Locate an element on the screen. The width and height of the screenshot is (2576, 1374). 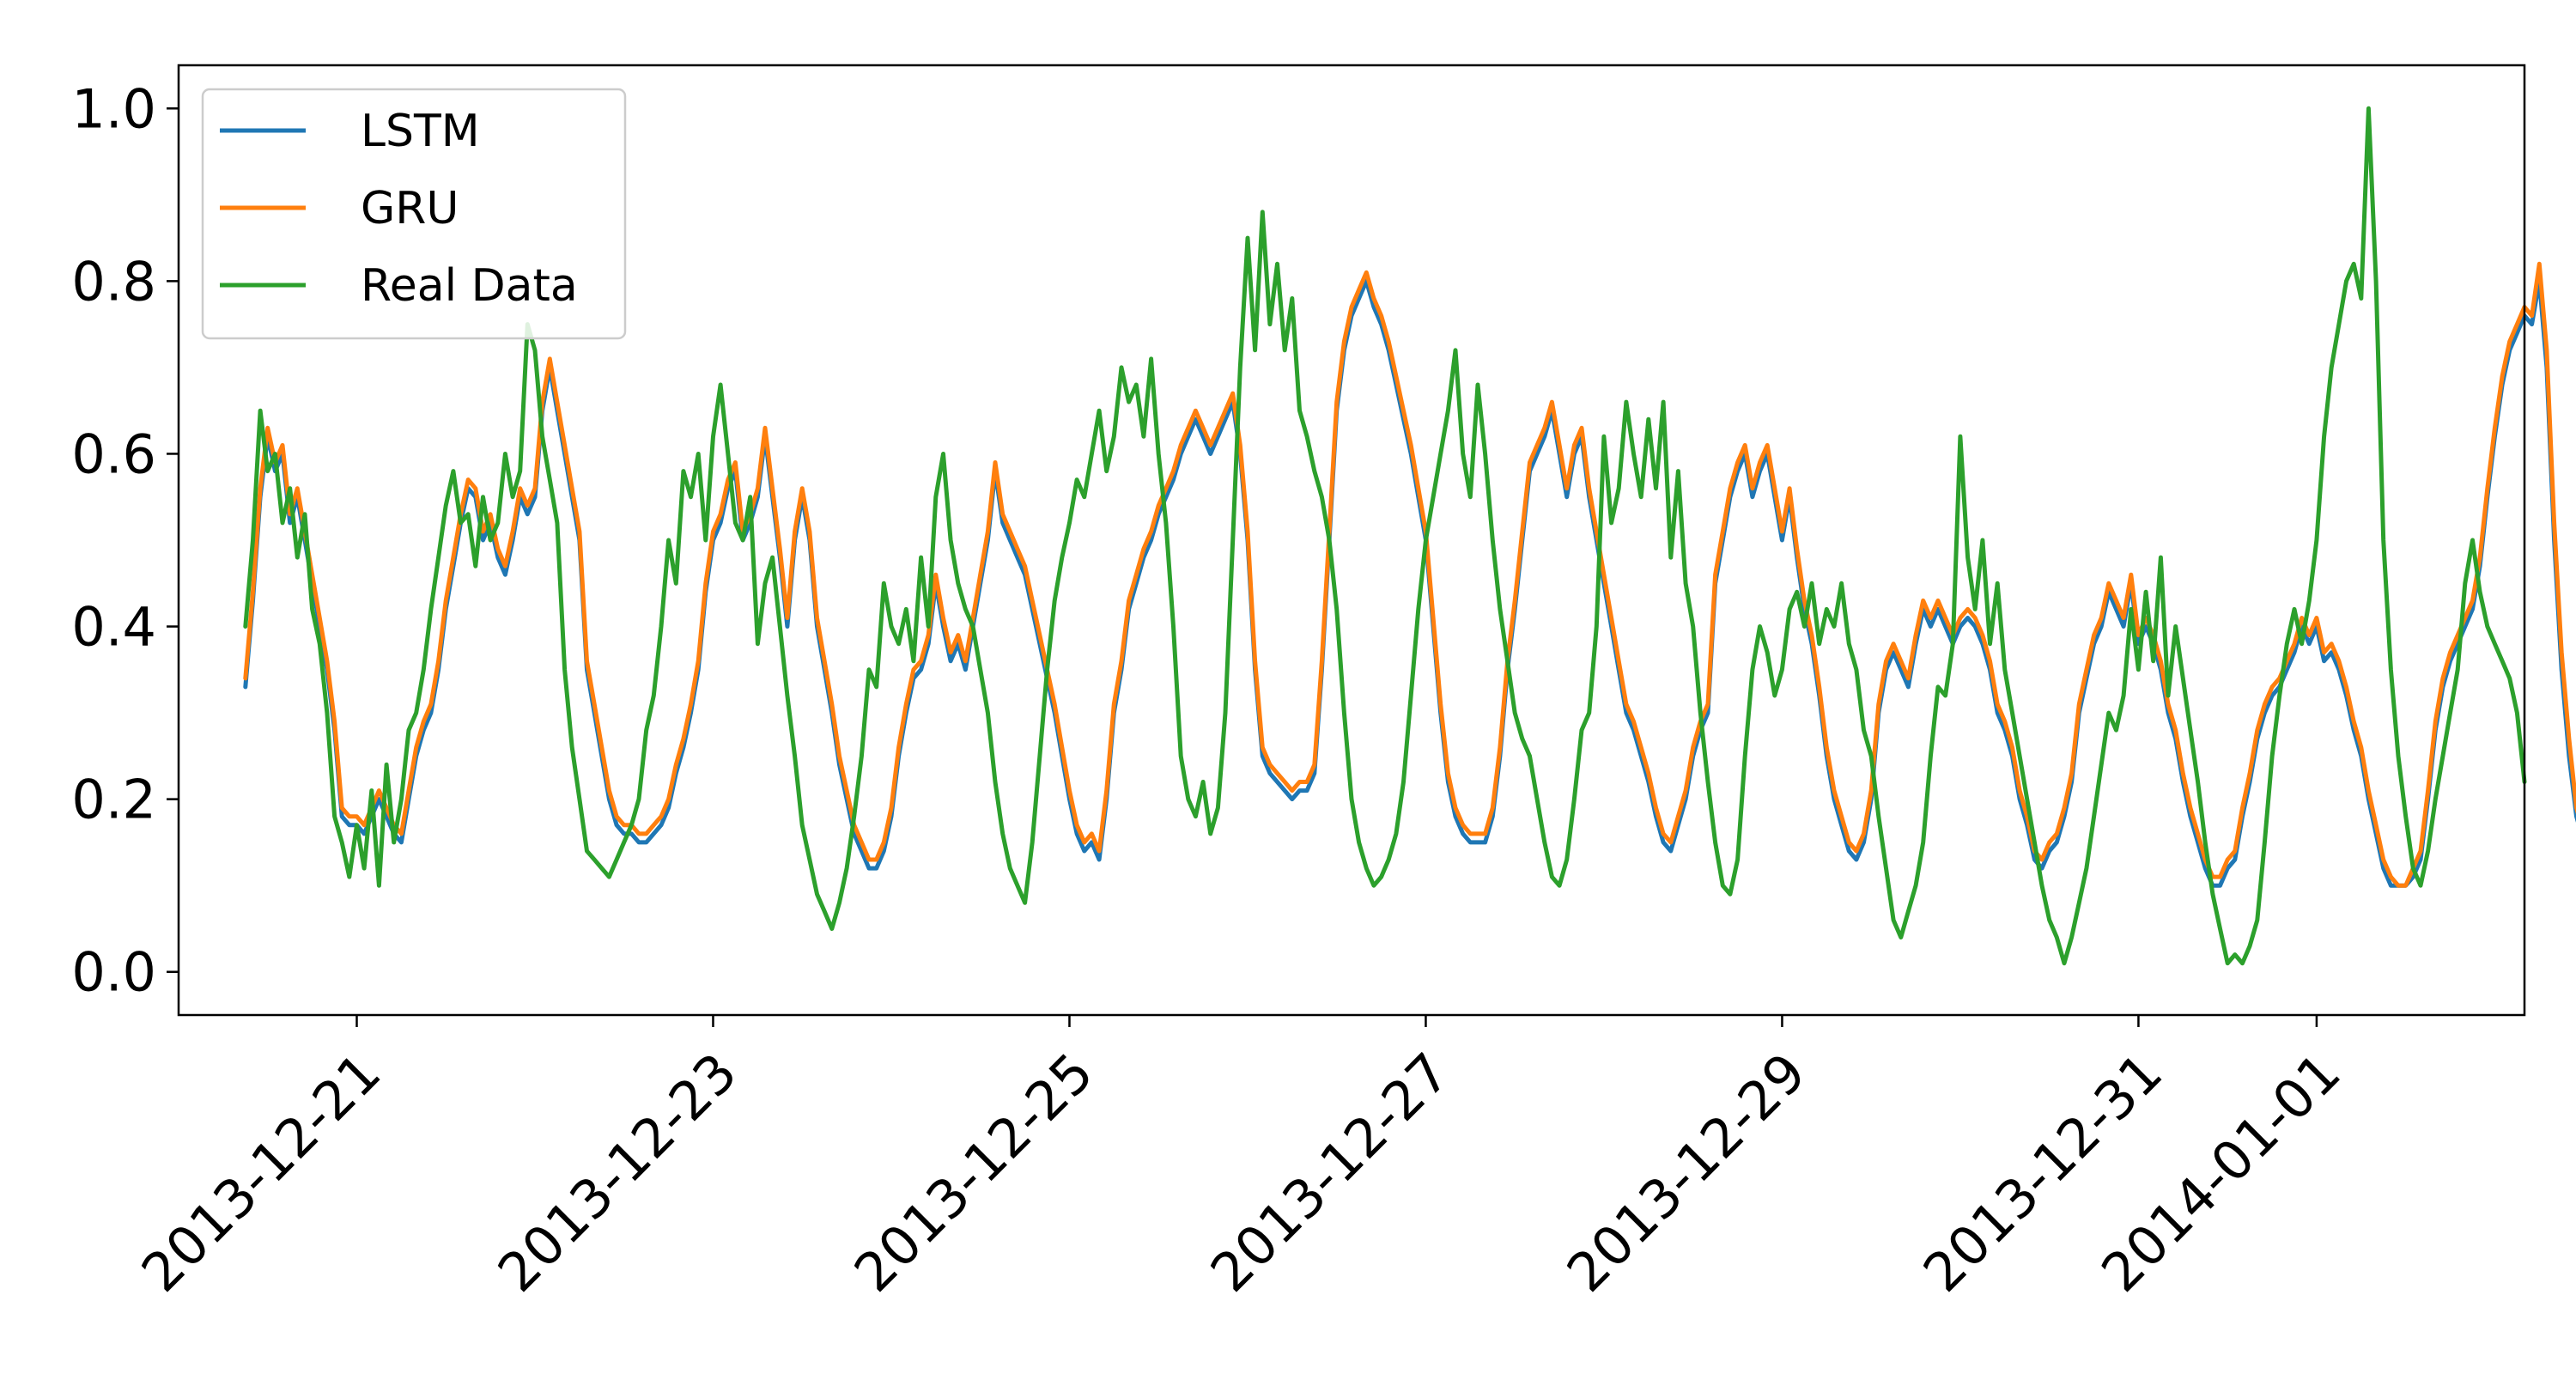
legend-label: LSTM is located at coordinates (420, 131).